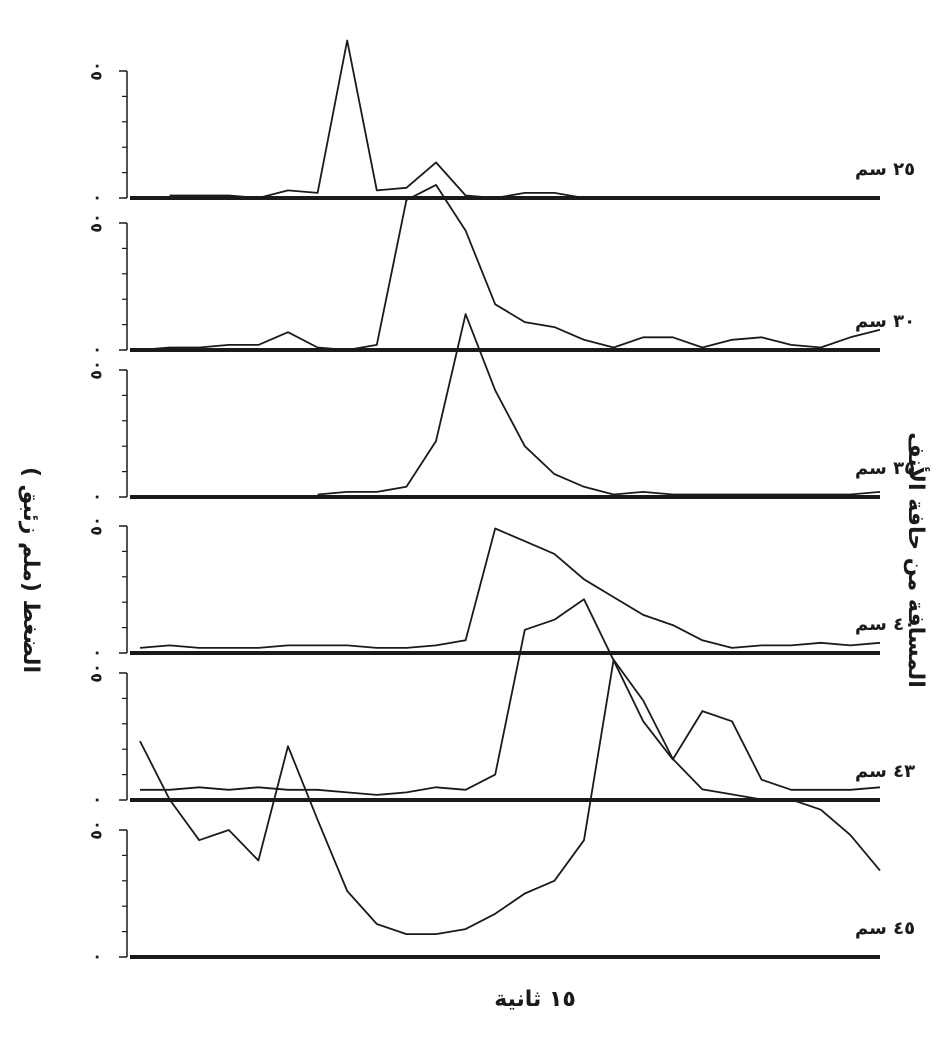 The width and height of the screenshot is (945, 1063). What do you see at coordinates (535, 999) in the screenshot?
I see `time-scale-label: ١٥ ثانية` at bounding box center [535, 999].